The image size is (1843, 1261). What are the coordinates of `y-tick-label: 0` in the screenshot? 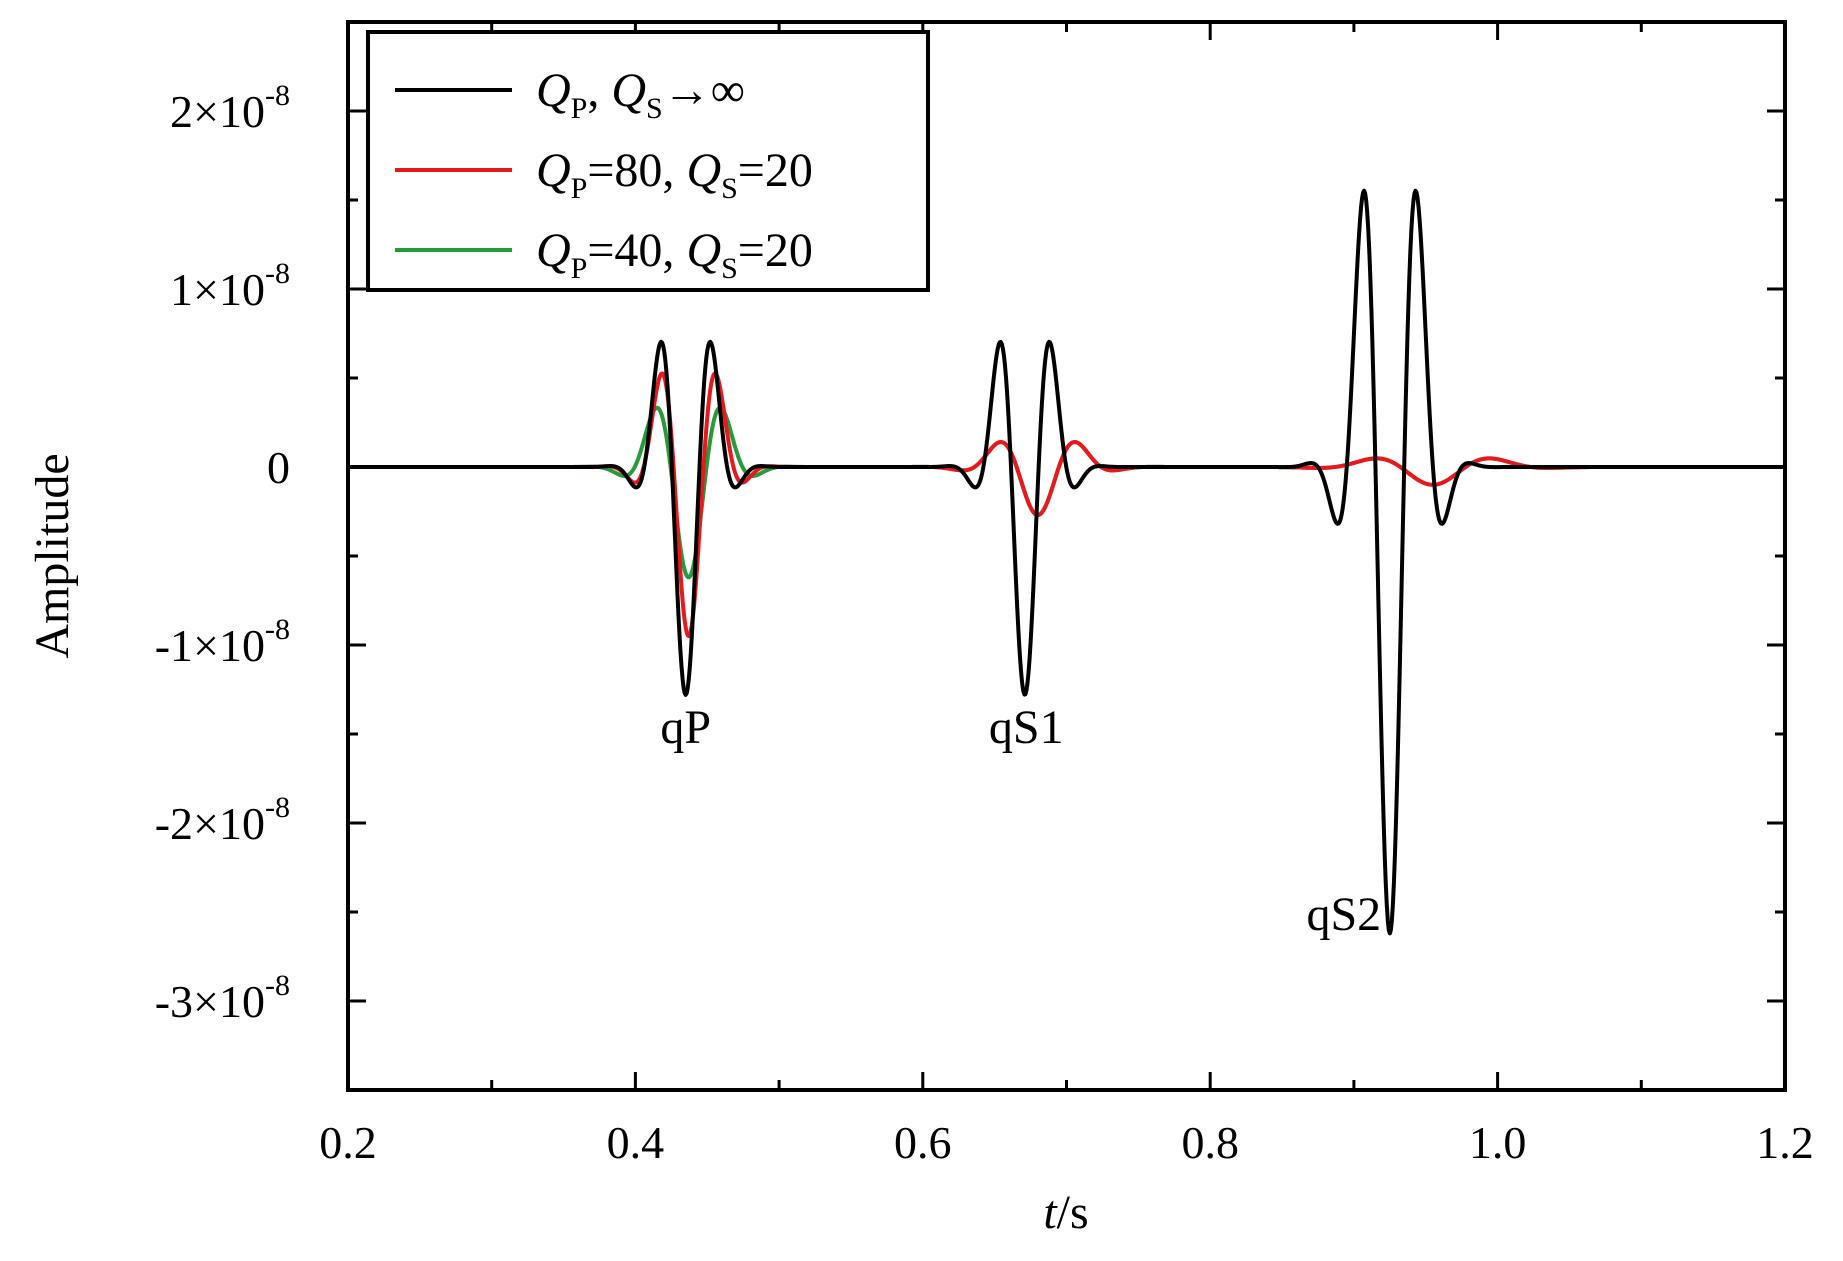 It's located at (278, 467).